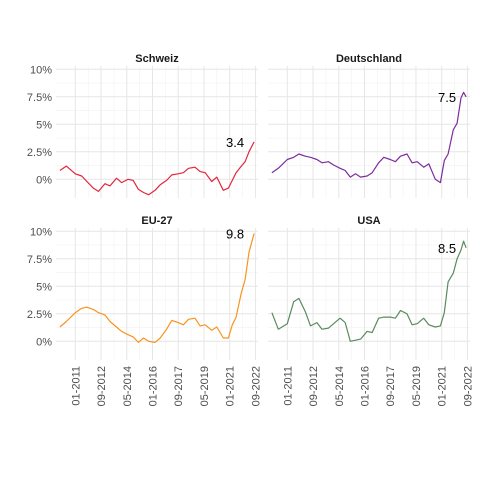 This screenshot has height=480, width=480. What do you see at coordinates (447, 248) in the screenshot?
I see `end-value-label: 8.5` at bounding box center [447, 248].